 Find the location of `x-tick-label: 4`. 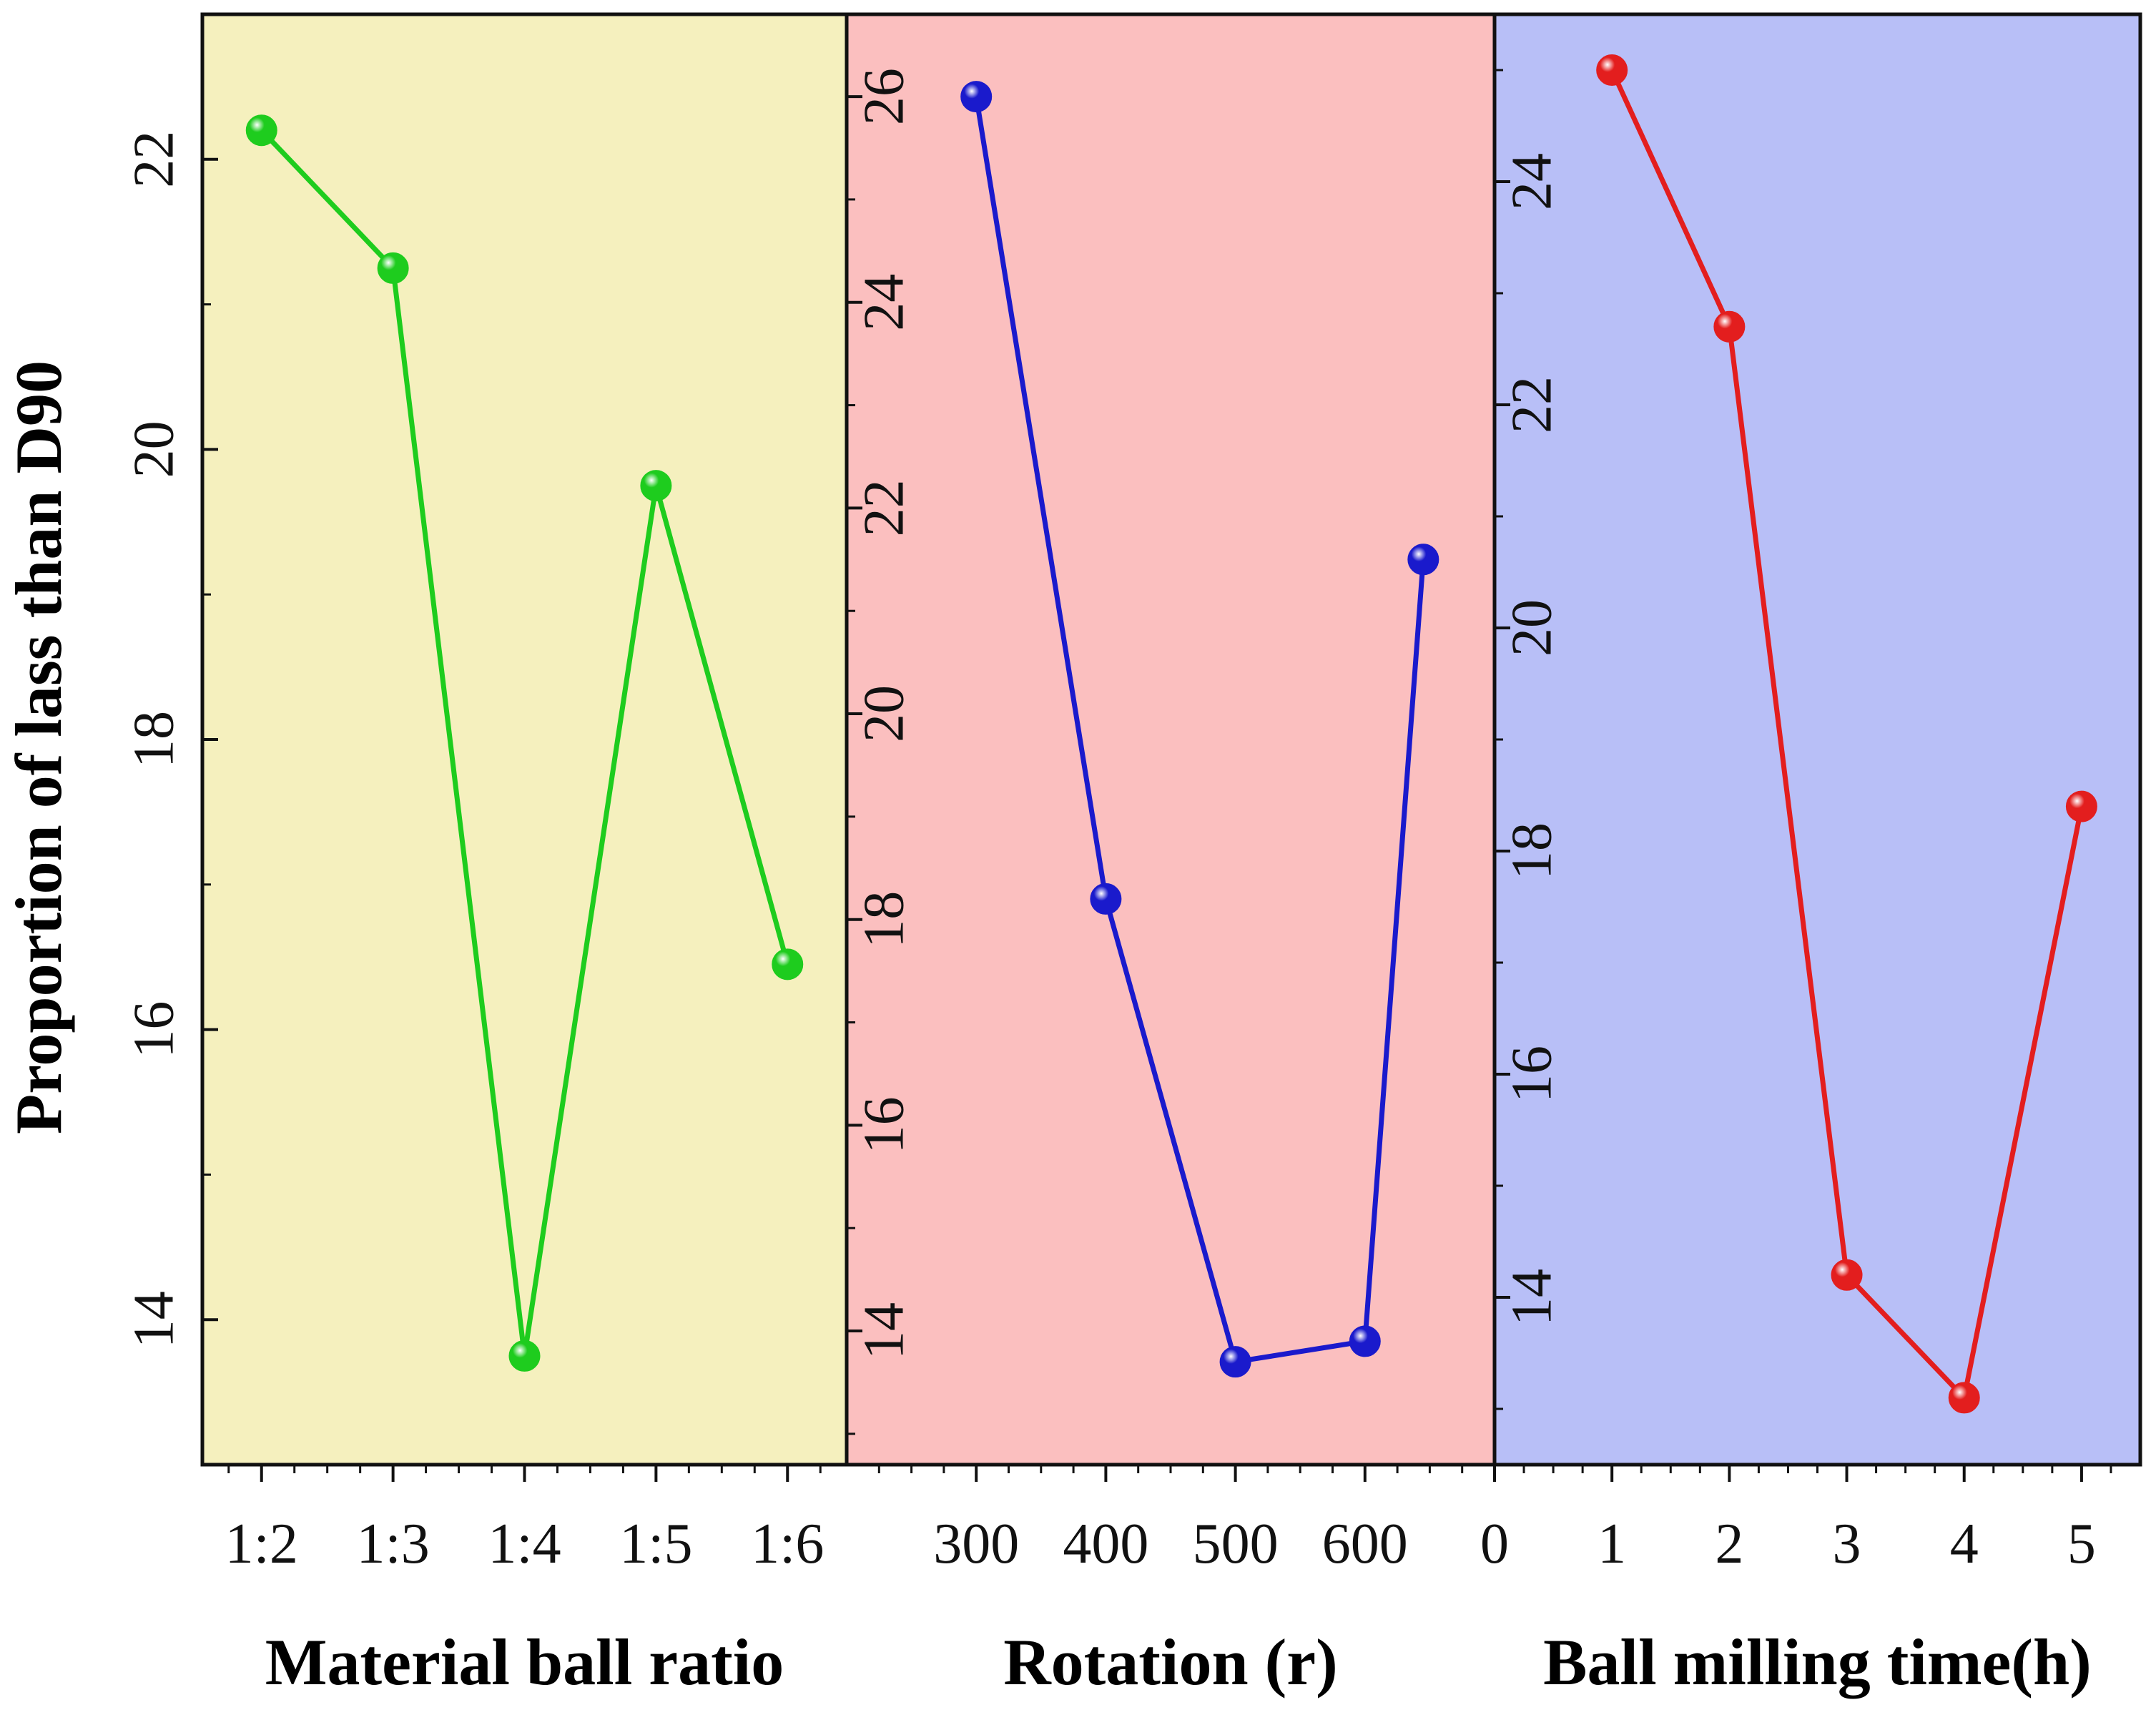

x-tick-label: 4 is located at coordinates (1964, 1544).